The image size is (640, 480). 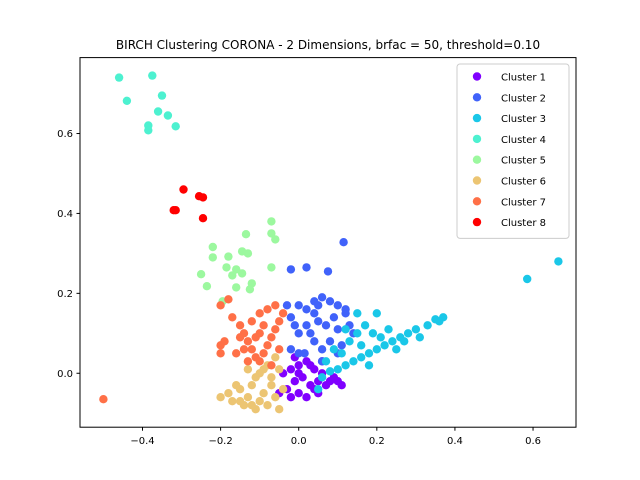 What do you see at coordinates (142, 441) in the screenshot?
I see `x-tick-label: −0.4` at bounding box center [142, 441].